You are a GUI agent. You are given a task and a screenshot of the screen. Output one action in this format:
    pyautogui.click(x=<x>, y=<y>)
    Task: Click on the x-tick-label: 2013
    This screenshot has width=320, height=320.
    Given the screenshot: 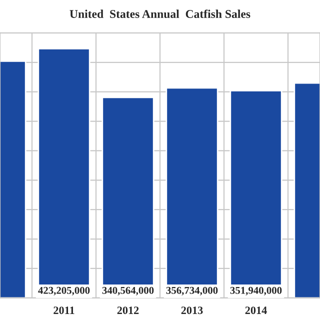 What is the action you would take?
    pyautogui.click(x=192, y=310)
    